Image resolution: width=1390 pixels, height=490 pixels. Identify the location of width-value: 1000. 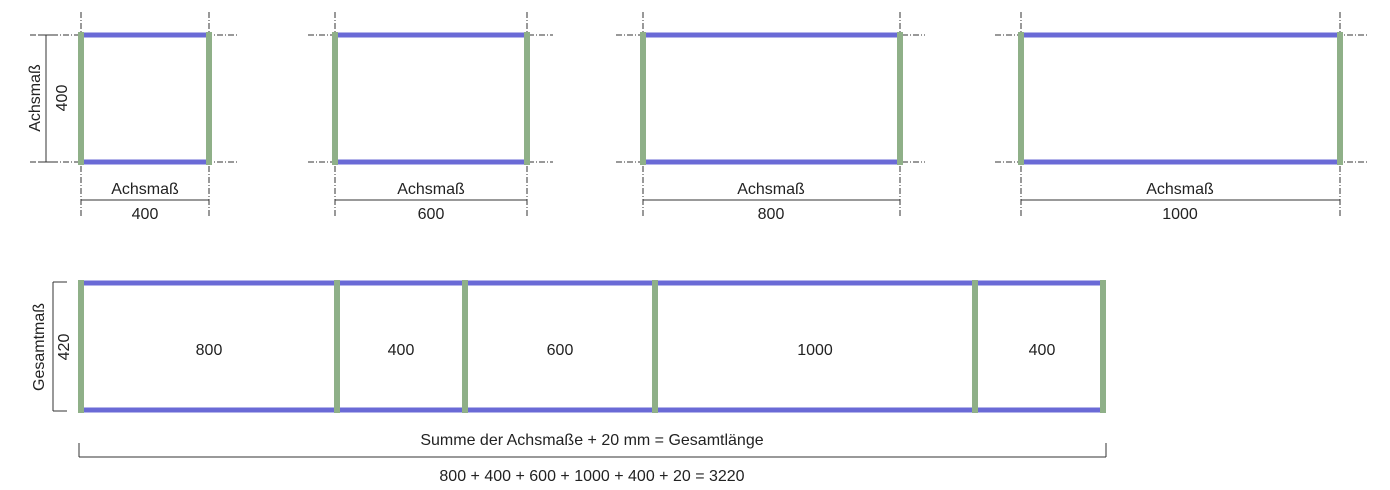
(1180, 214).